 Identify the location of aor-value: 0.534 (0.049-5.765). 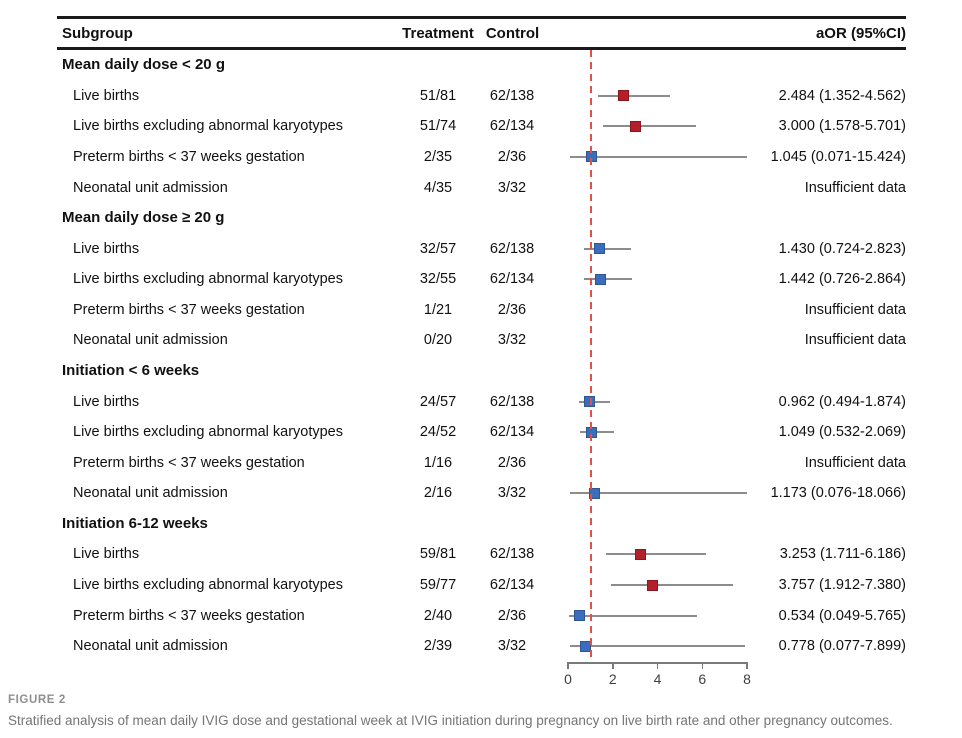
(842, 615).